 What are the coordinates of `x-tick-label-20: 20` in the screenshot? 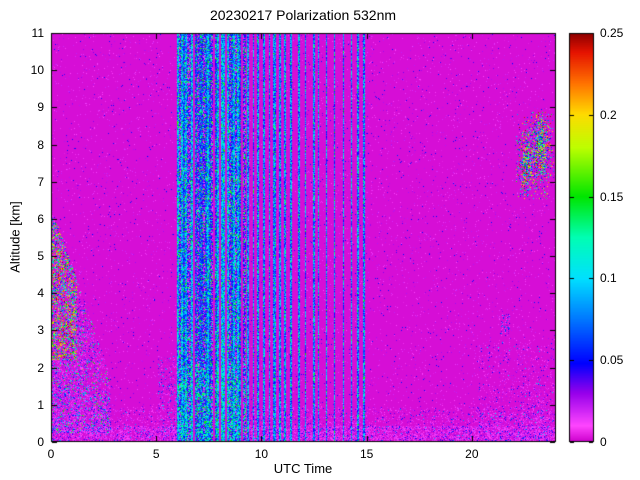 It's located at (472, 454).